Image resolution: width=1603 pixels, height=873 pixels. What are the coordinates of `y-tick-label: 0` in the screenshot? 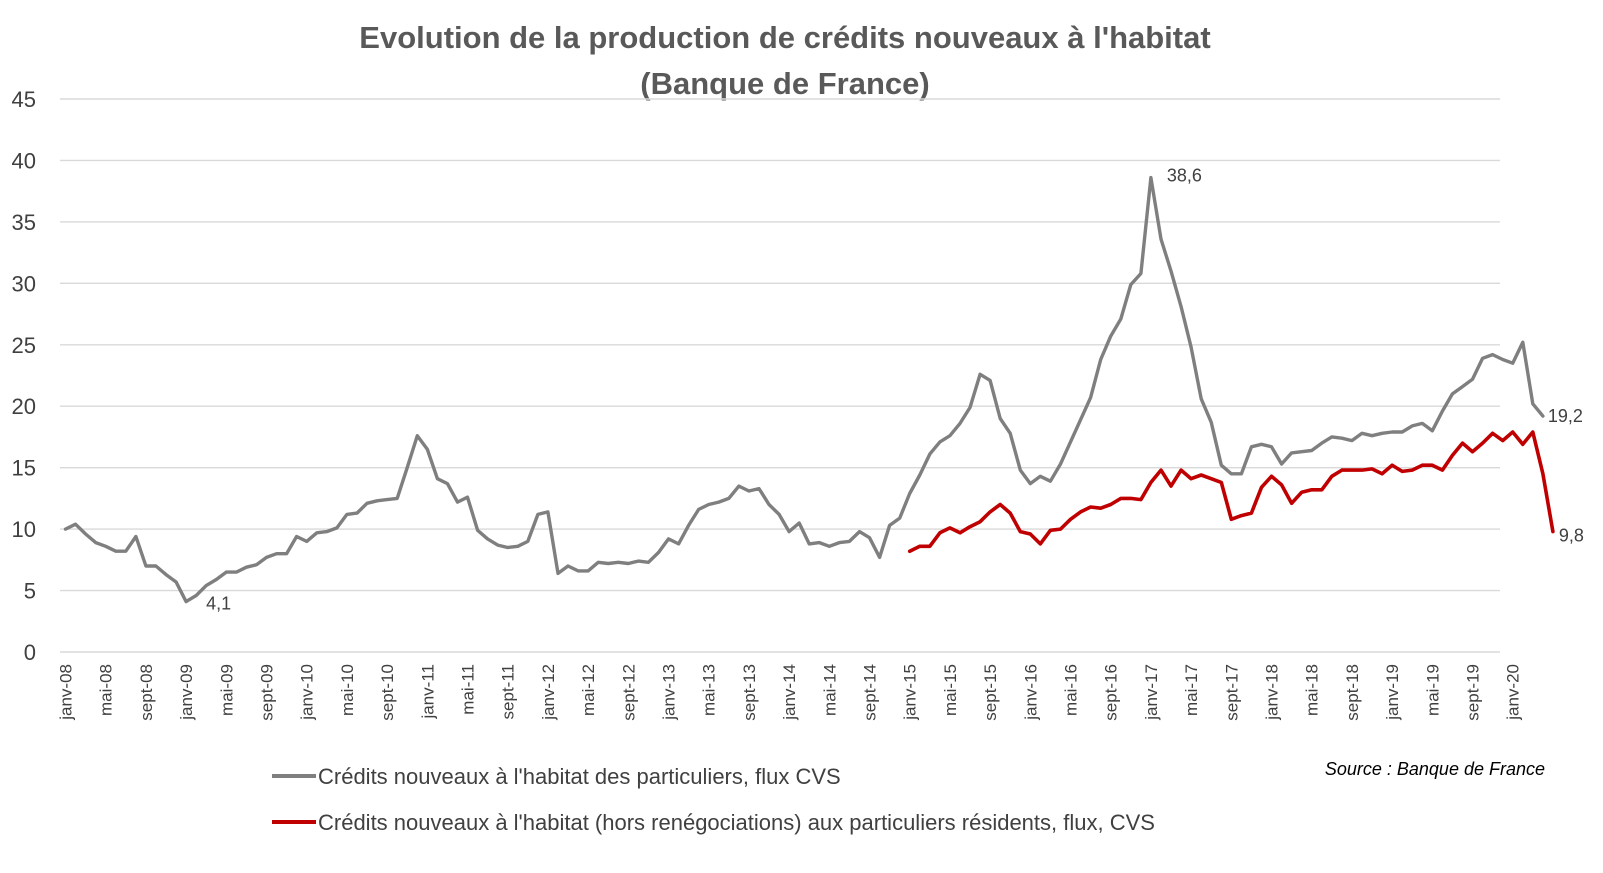 It's located at (30, 652).